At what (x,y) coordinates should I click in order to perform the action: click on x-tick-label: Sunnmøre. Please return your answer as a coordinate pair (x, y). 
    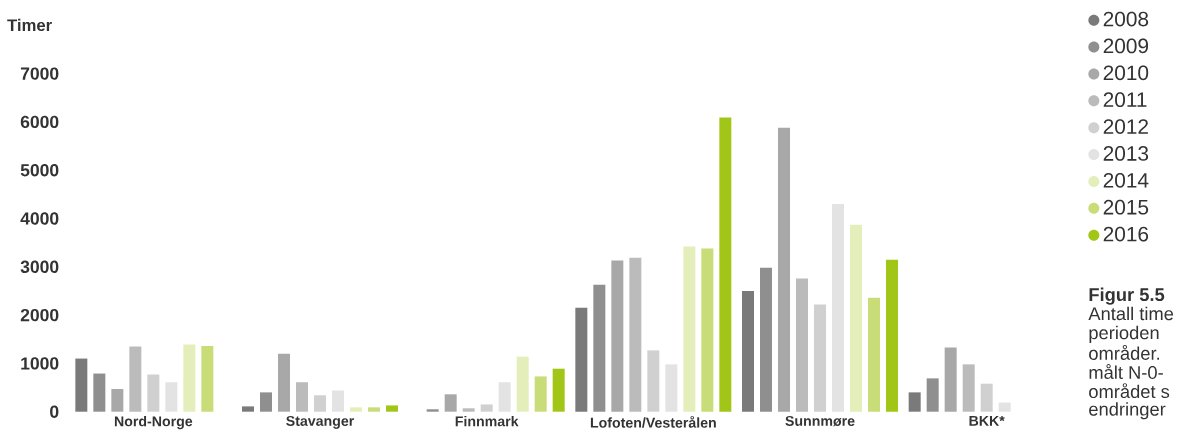
    Looking at the image, I should click on (820, 421).